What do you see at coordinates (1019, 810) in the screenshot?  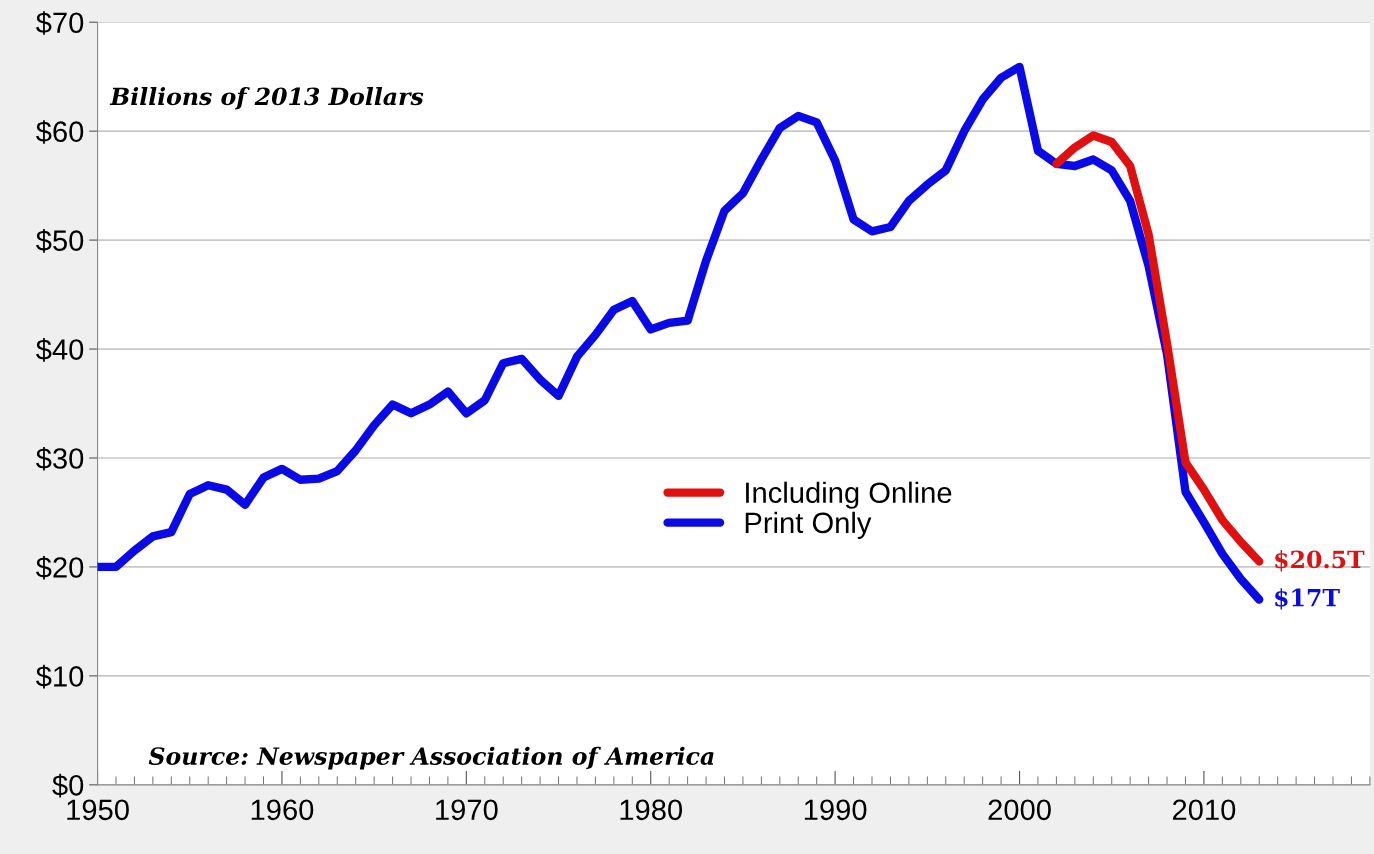 I see `x-tick-label: 2000` at bounding box center [1019, 810].